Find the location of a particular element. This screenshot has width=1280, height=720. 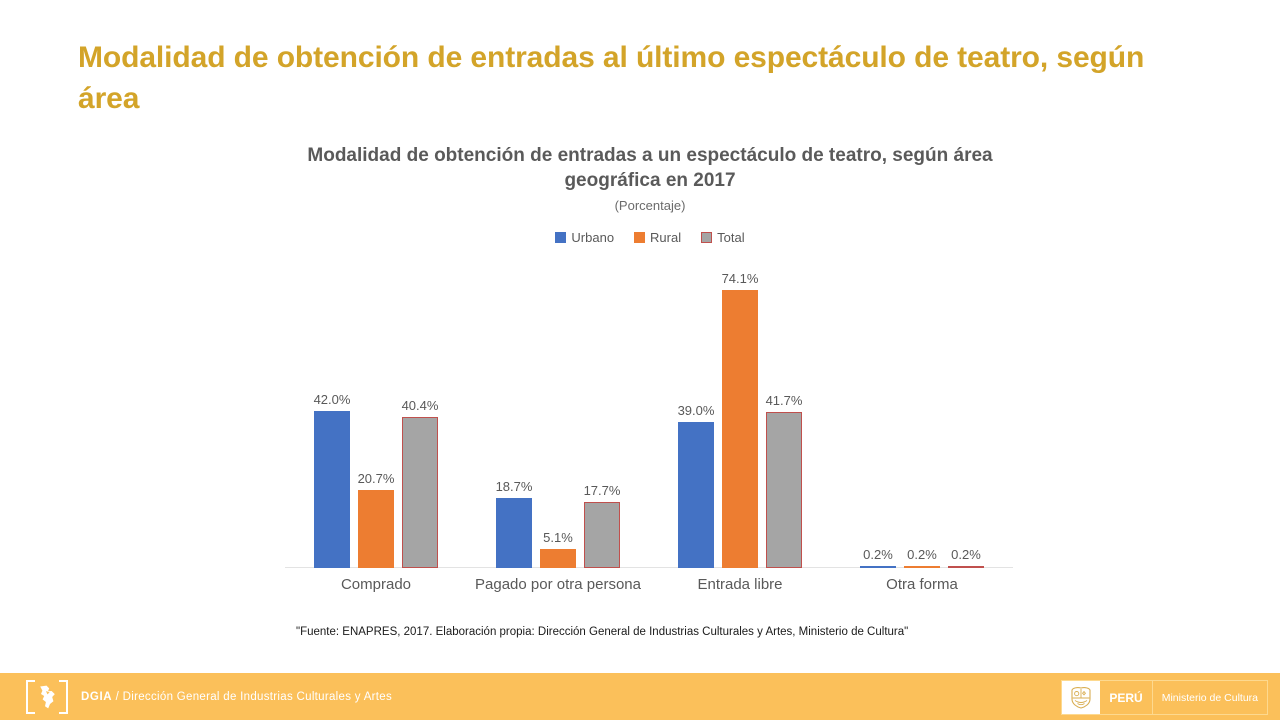

bar-group: 18.7% 5.1% 17.7% is located at coordinates (558, 418).